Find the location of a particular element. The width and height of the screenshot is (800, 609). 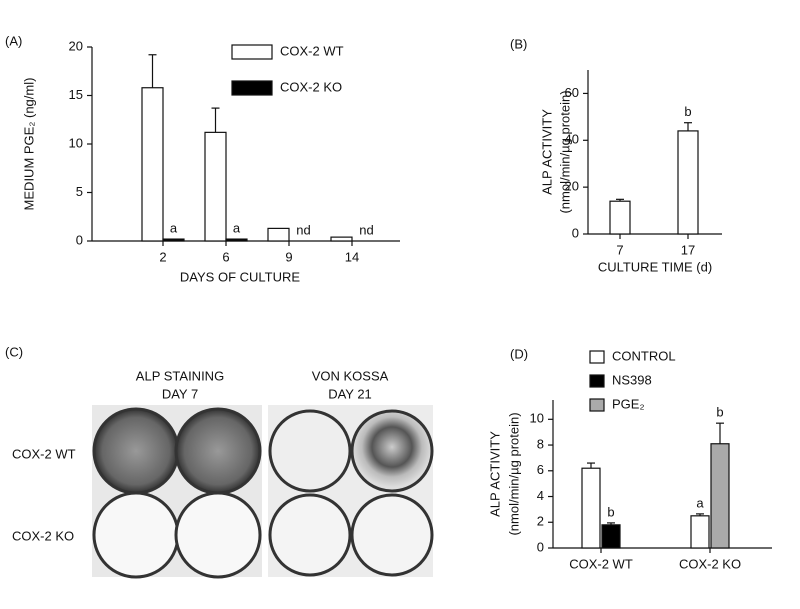

x-tick-label: 6 is located at coordinates (225, 256).